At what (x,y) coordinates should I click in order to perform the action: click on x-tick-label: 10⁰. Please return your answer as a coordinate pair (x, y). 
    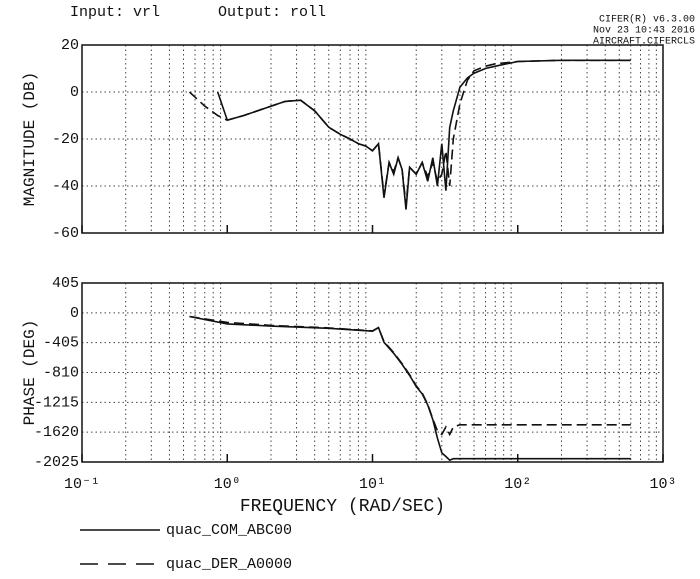
    Looking at the image, I should click on (227, 484).